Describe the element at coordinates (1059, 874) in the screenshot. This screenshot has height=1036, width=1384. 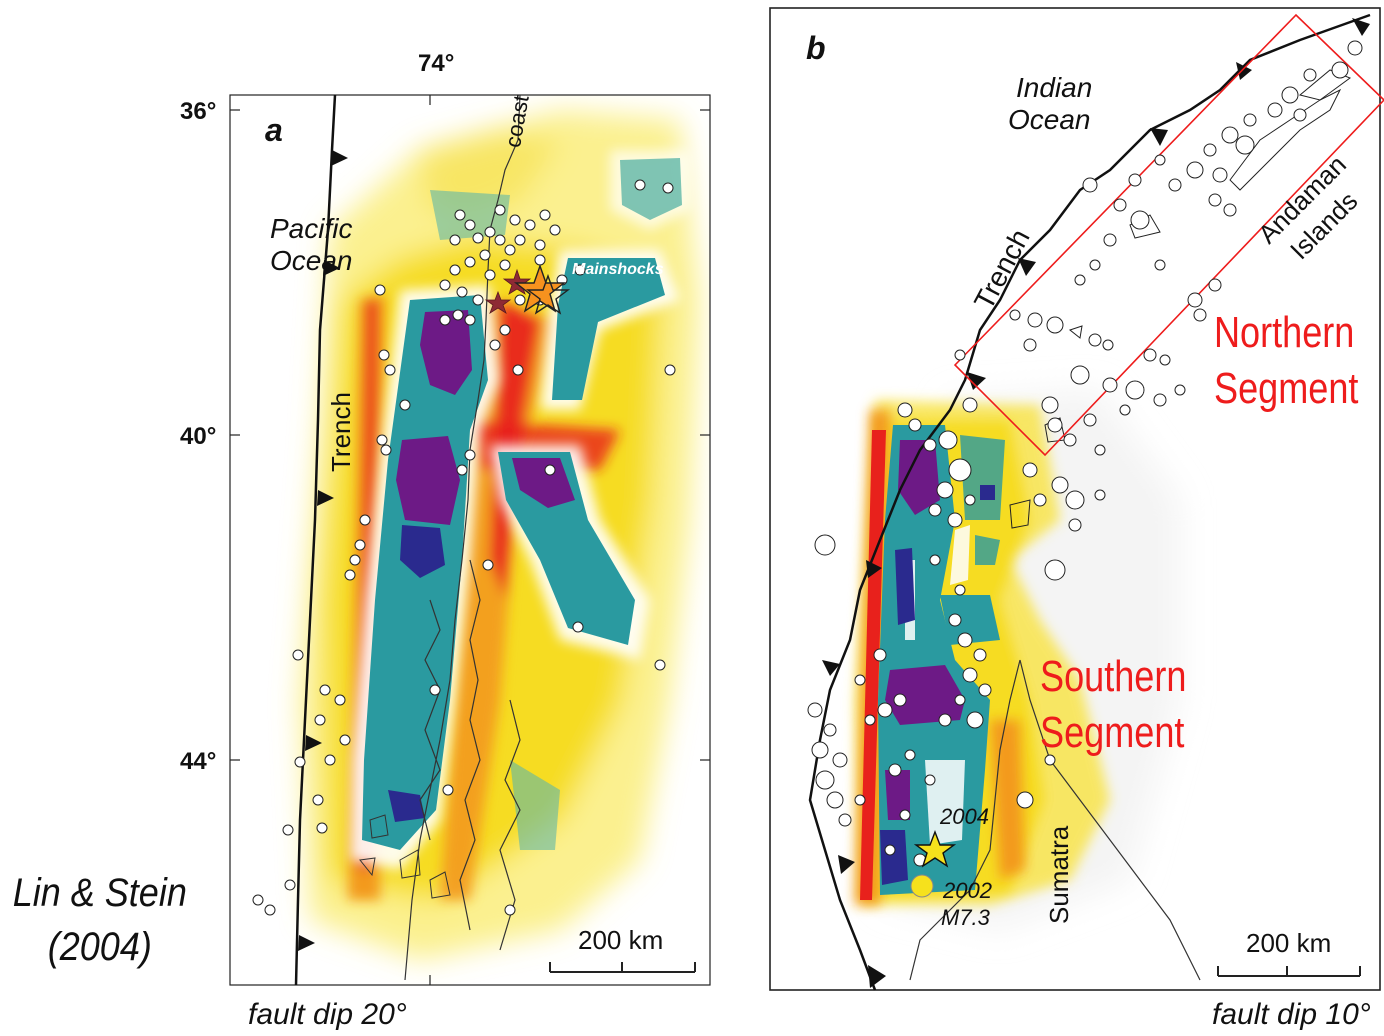
I see `sumatra-label: Sumatra` at that location.